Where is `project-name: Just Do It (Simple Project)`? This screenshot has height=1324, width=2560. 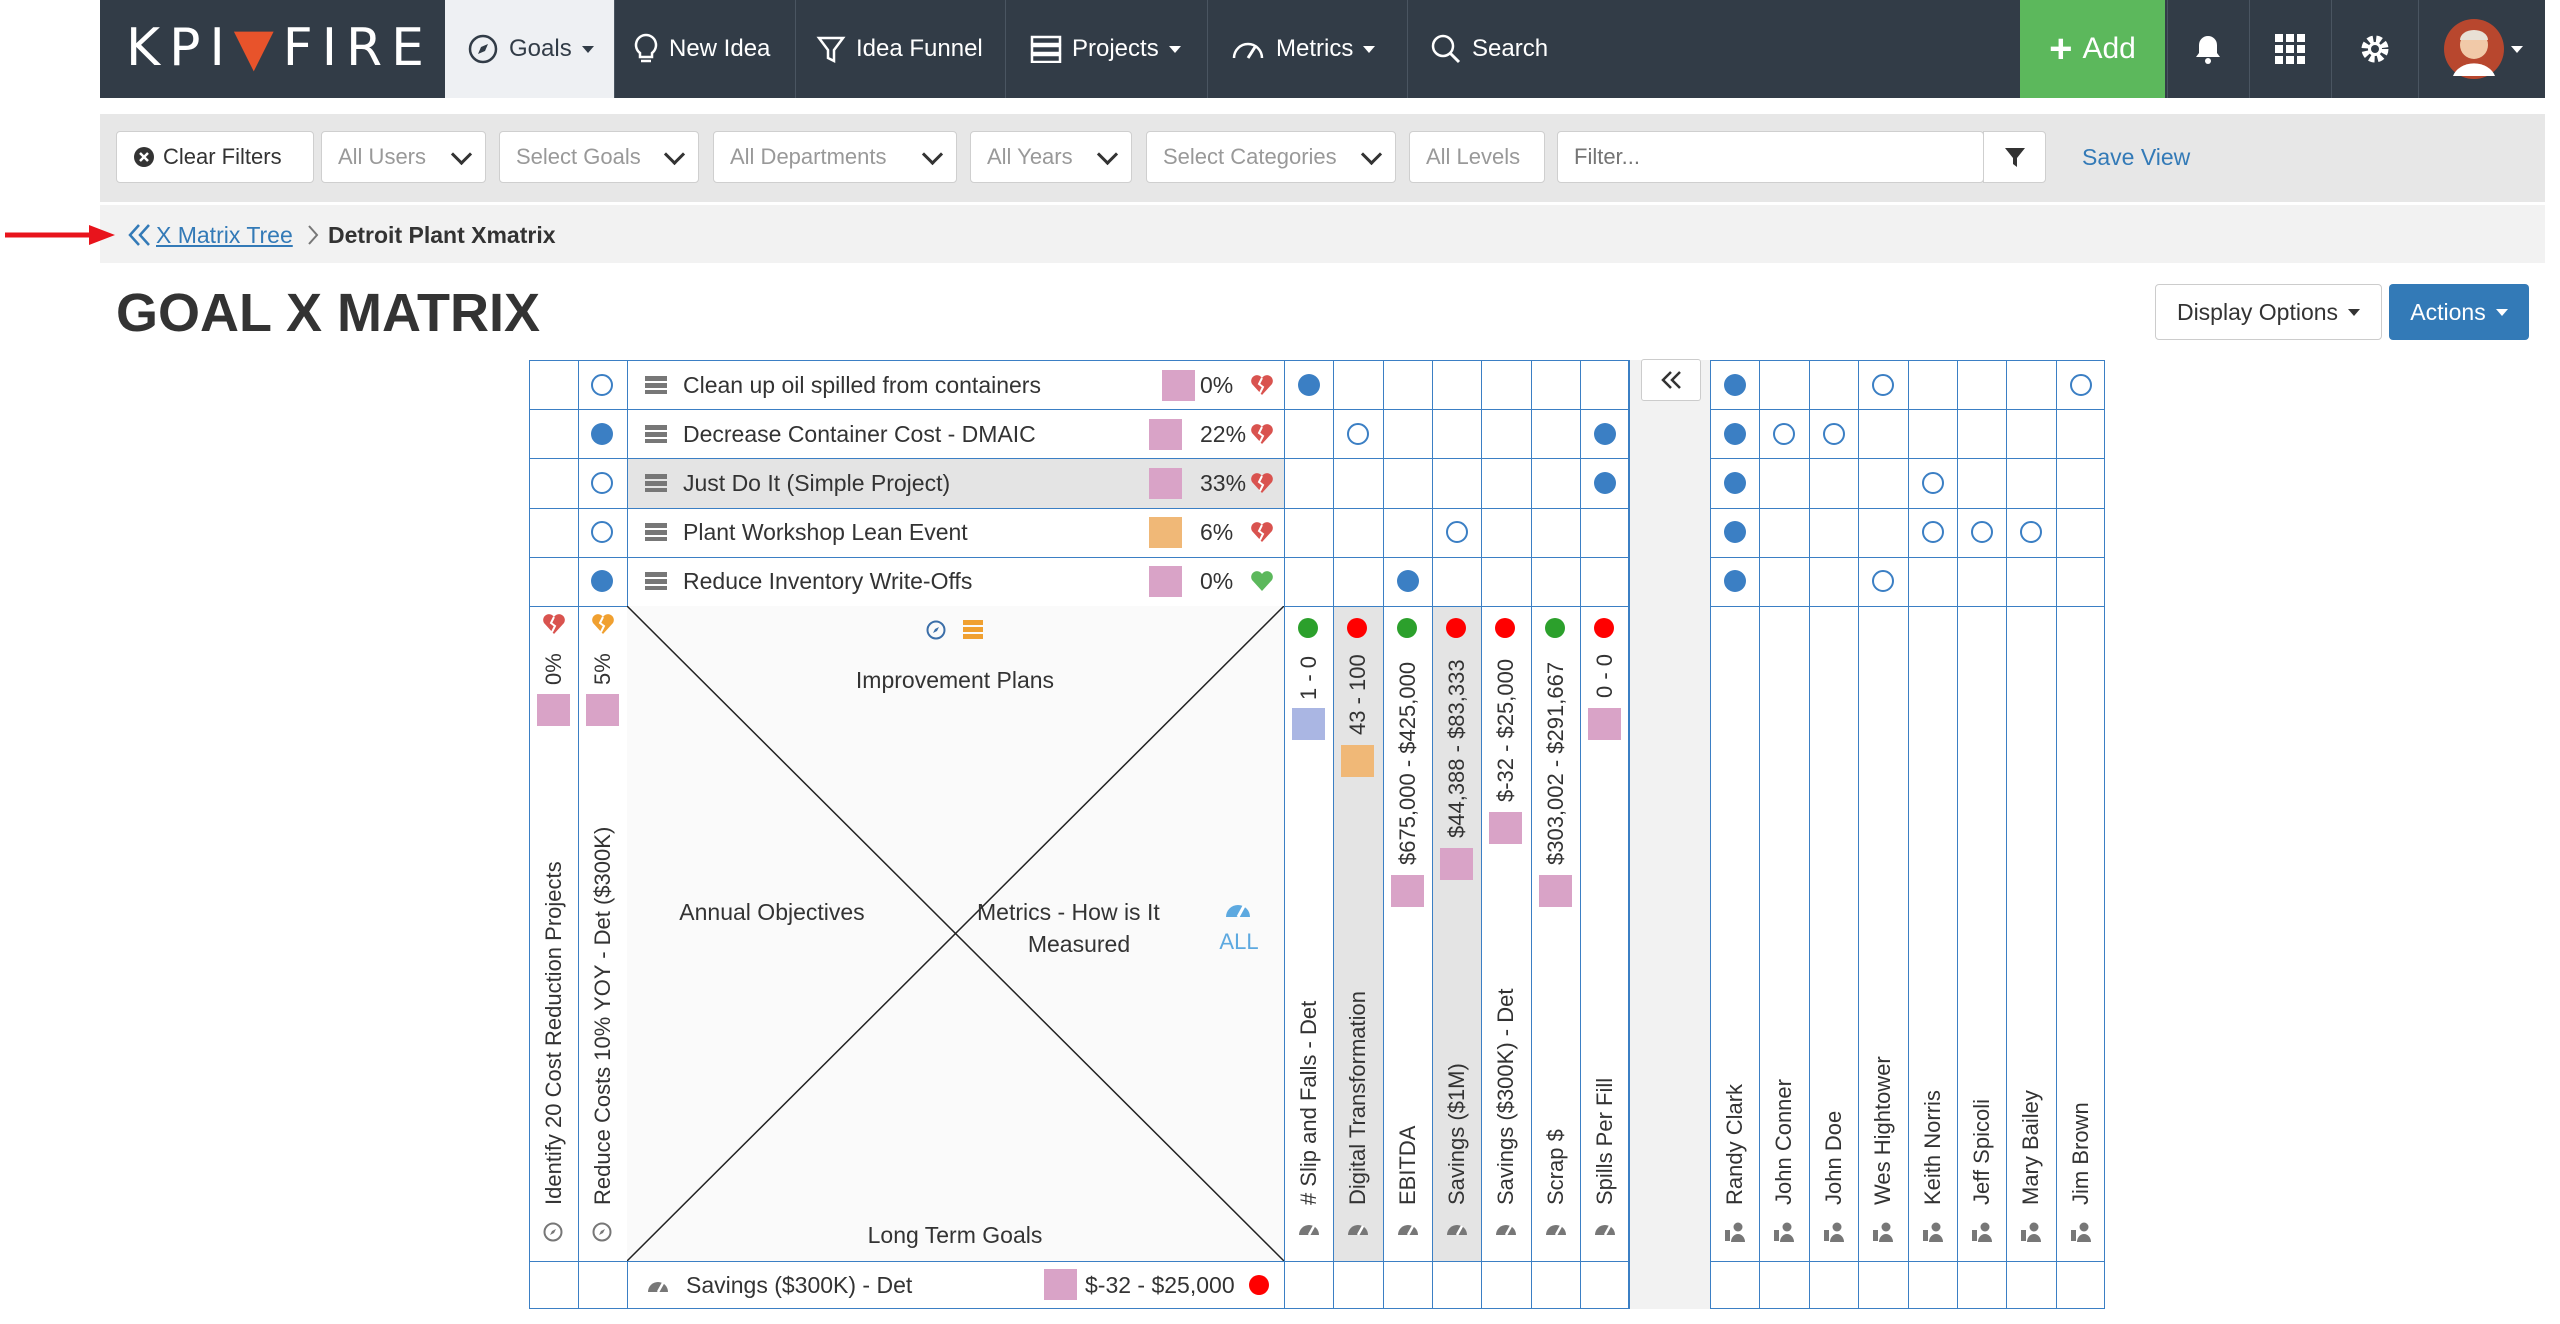 project-name: Just Do It (Simple Project) is located at coordinates (817, 483).